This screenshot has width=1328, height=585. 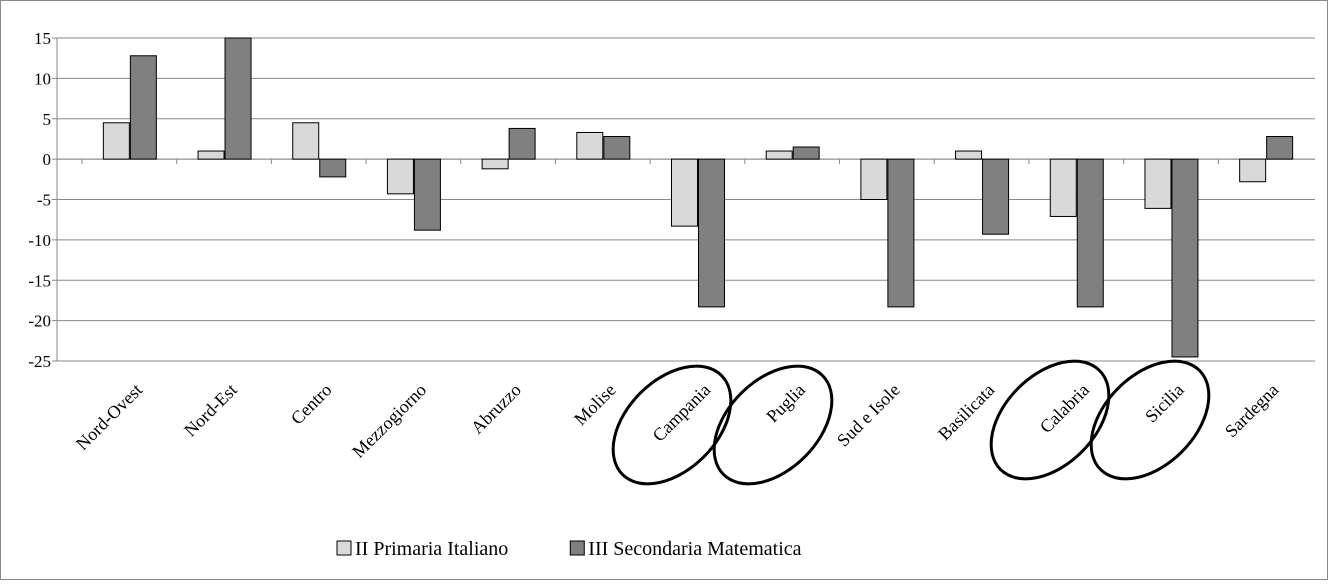 What do you see at coordinates (47, 119) in the screenshot?
I see `y-tick-label: 5` at bounding box center [47, 119].